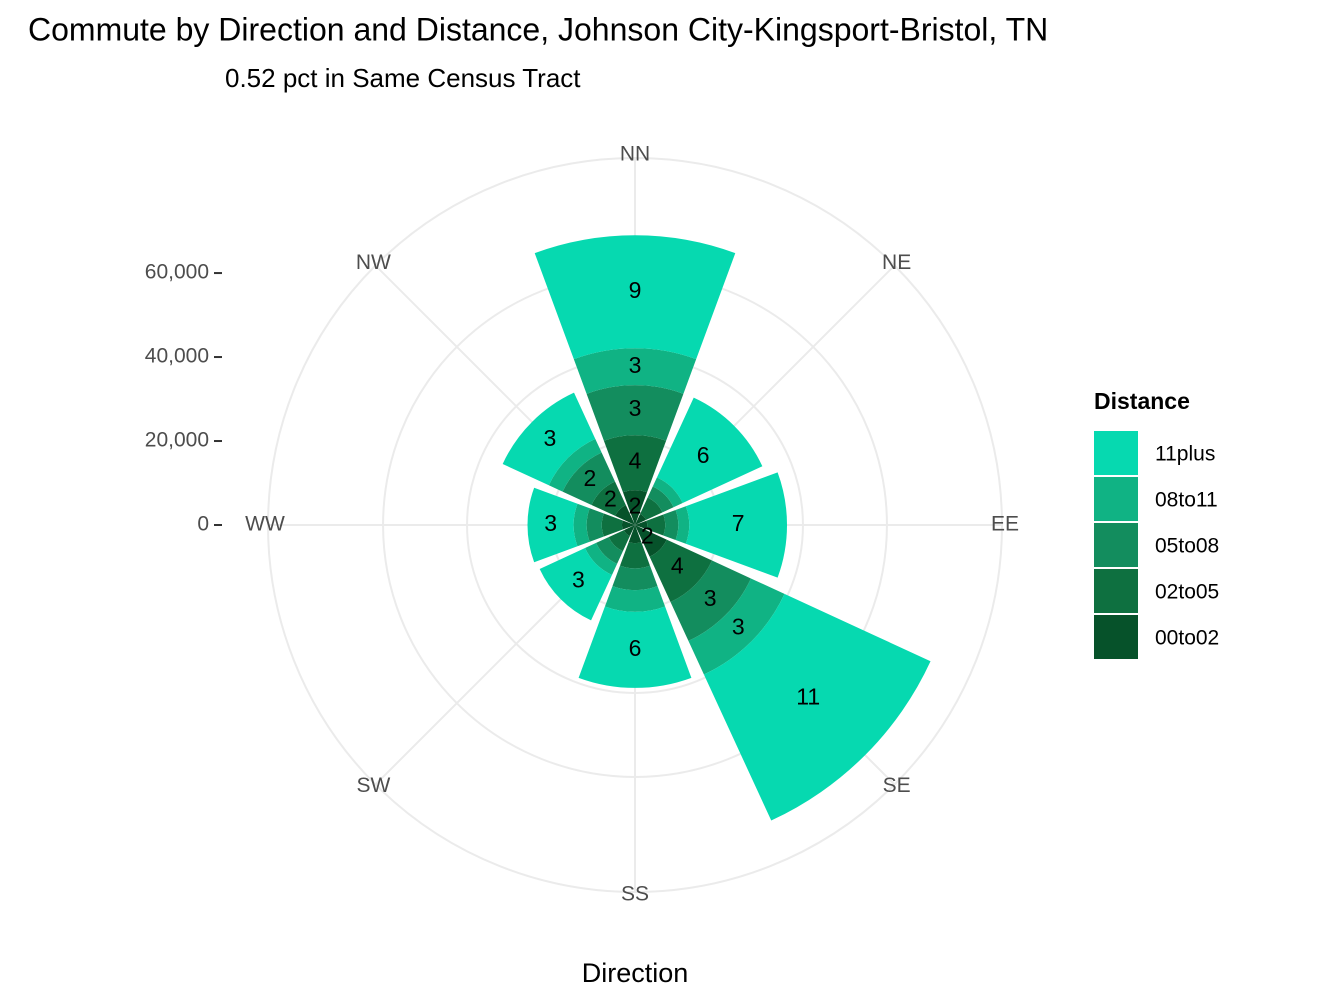  I want to click on y-tick-label: 20,000, so click(177, 440).